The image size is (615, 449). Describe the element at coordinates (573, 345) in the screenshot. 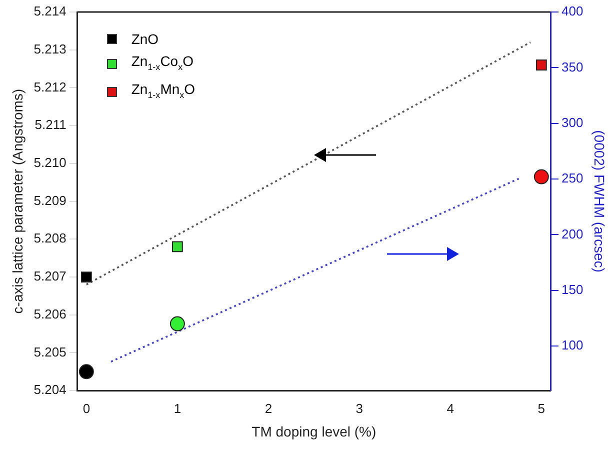

I see `y2-tick-label: 100` at that location.